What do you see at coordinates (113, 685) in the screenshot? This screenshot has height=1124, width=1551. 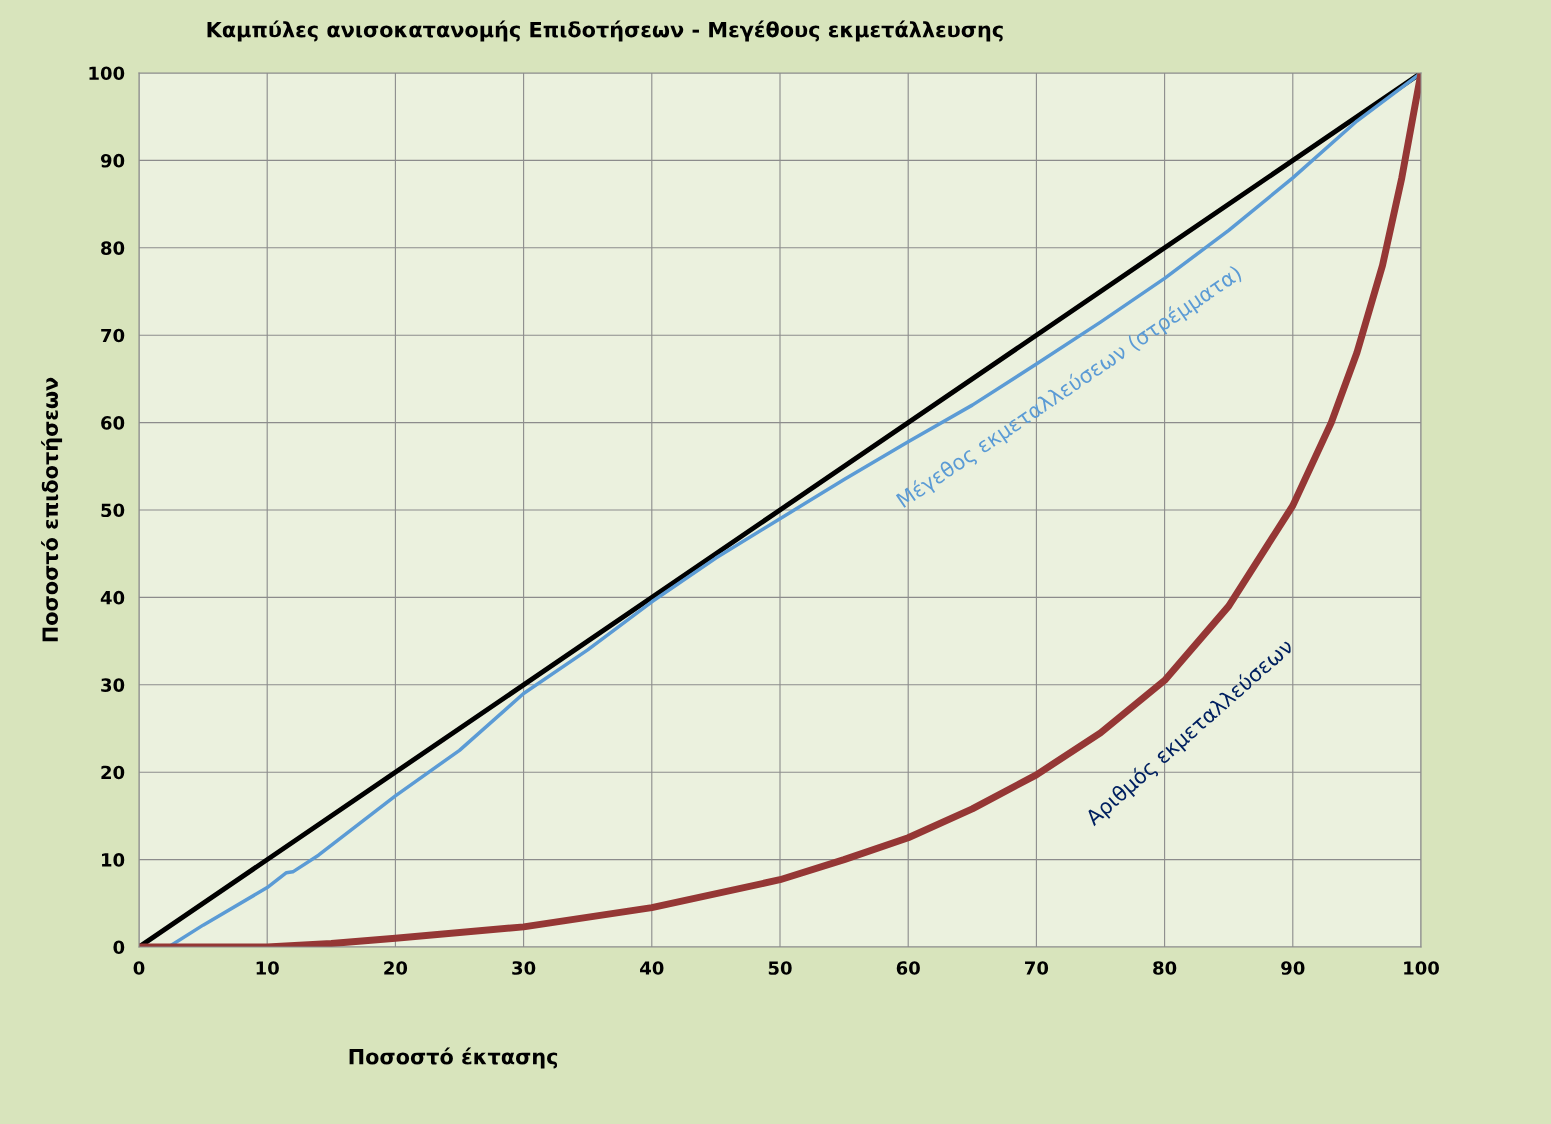 I see `y-tick-label: 30` at bounding box center [113, 685].